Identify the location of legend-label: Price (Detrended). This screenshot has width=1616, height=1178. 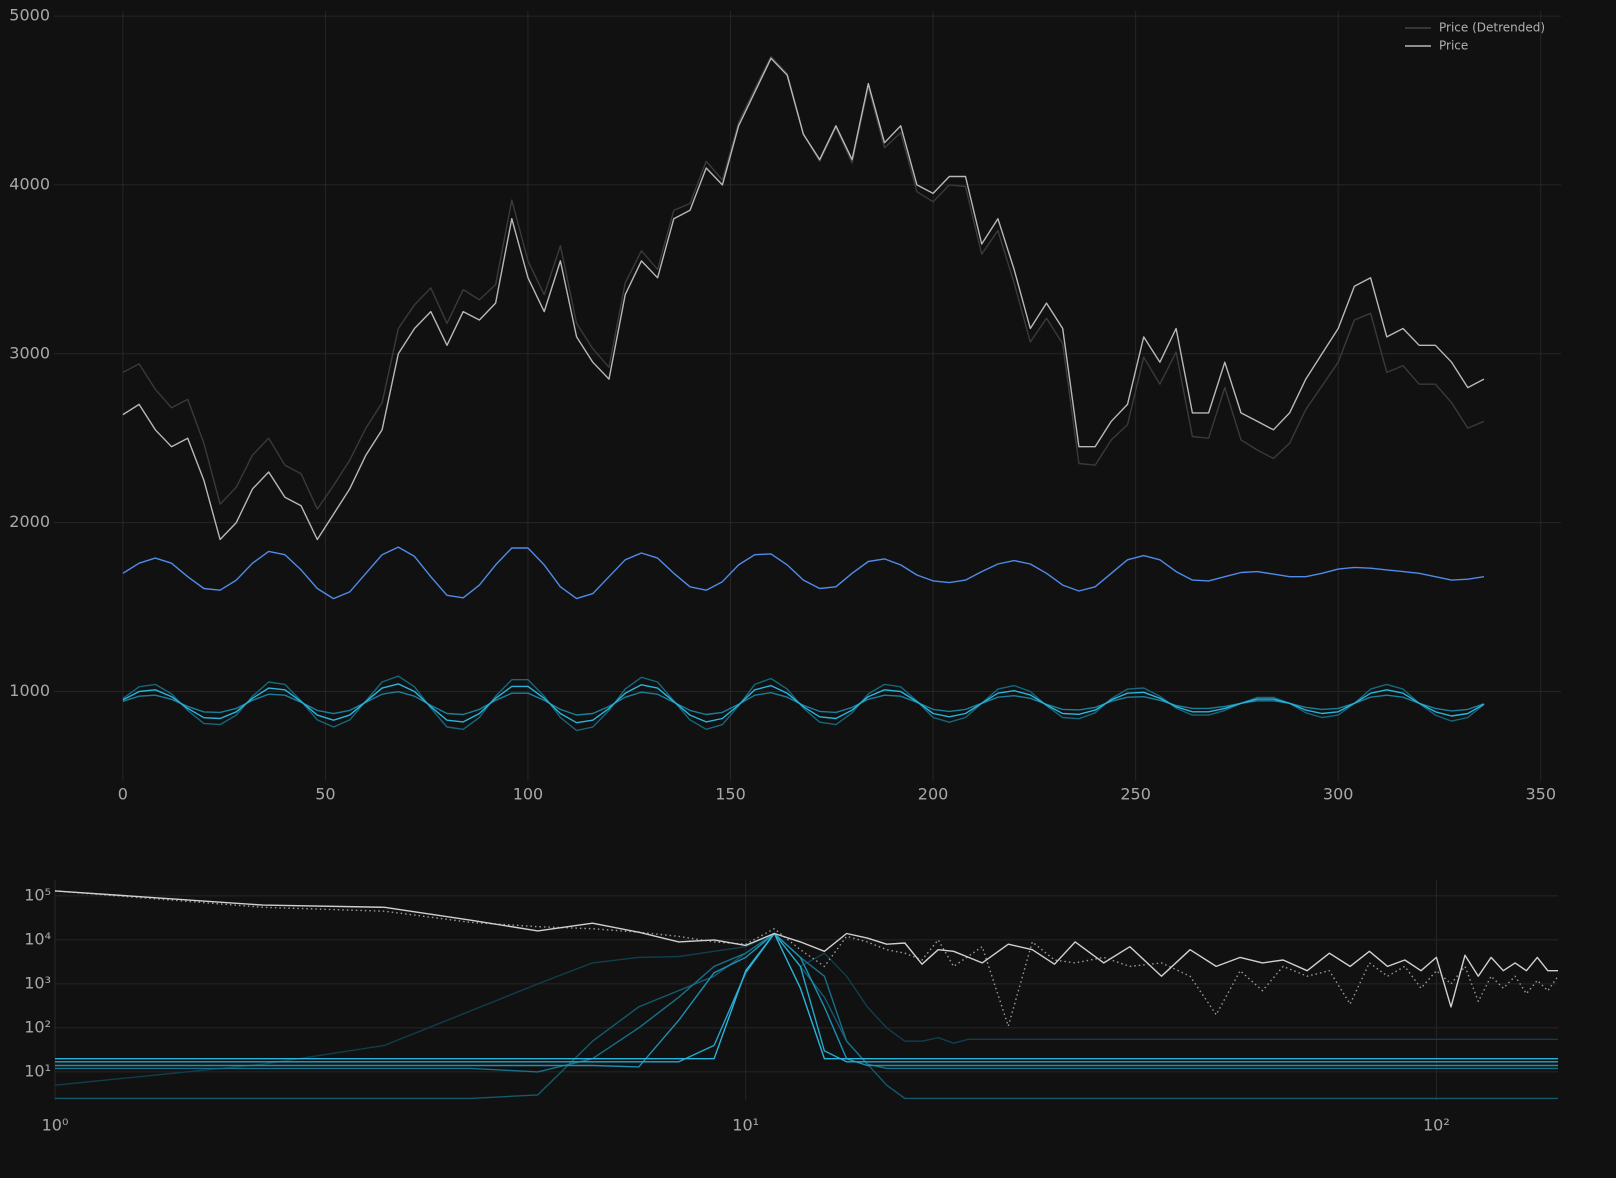
(1492, 28).